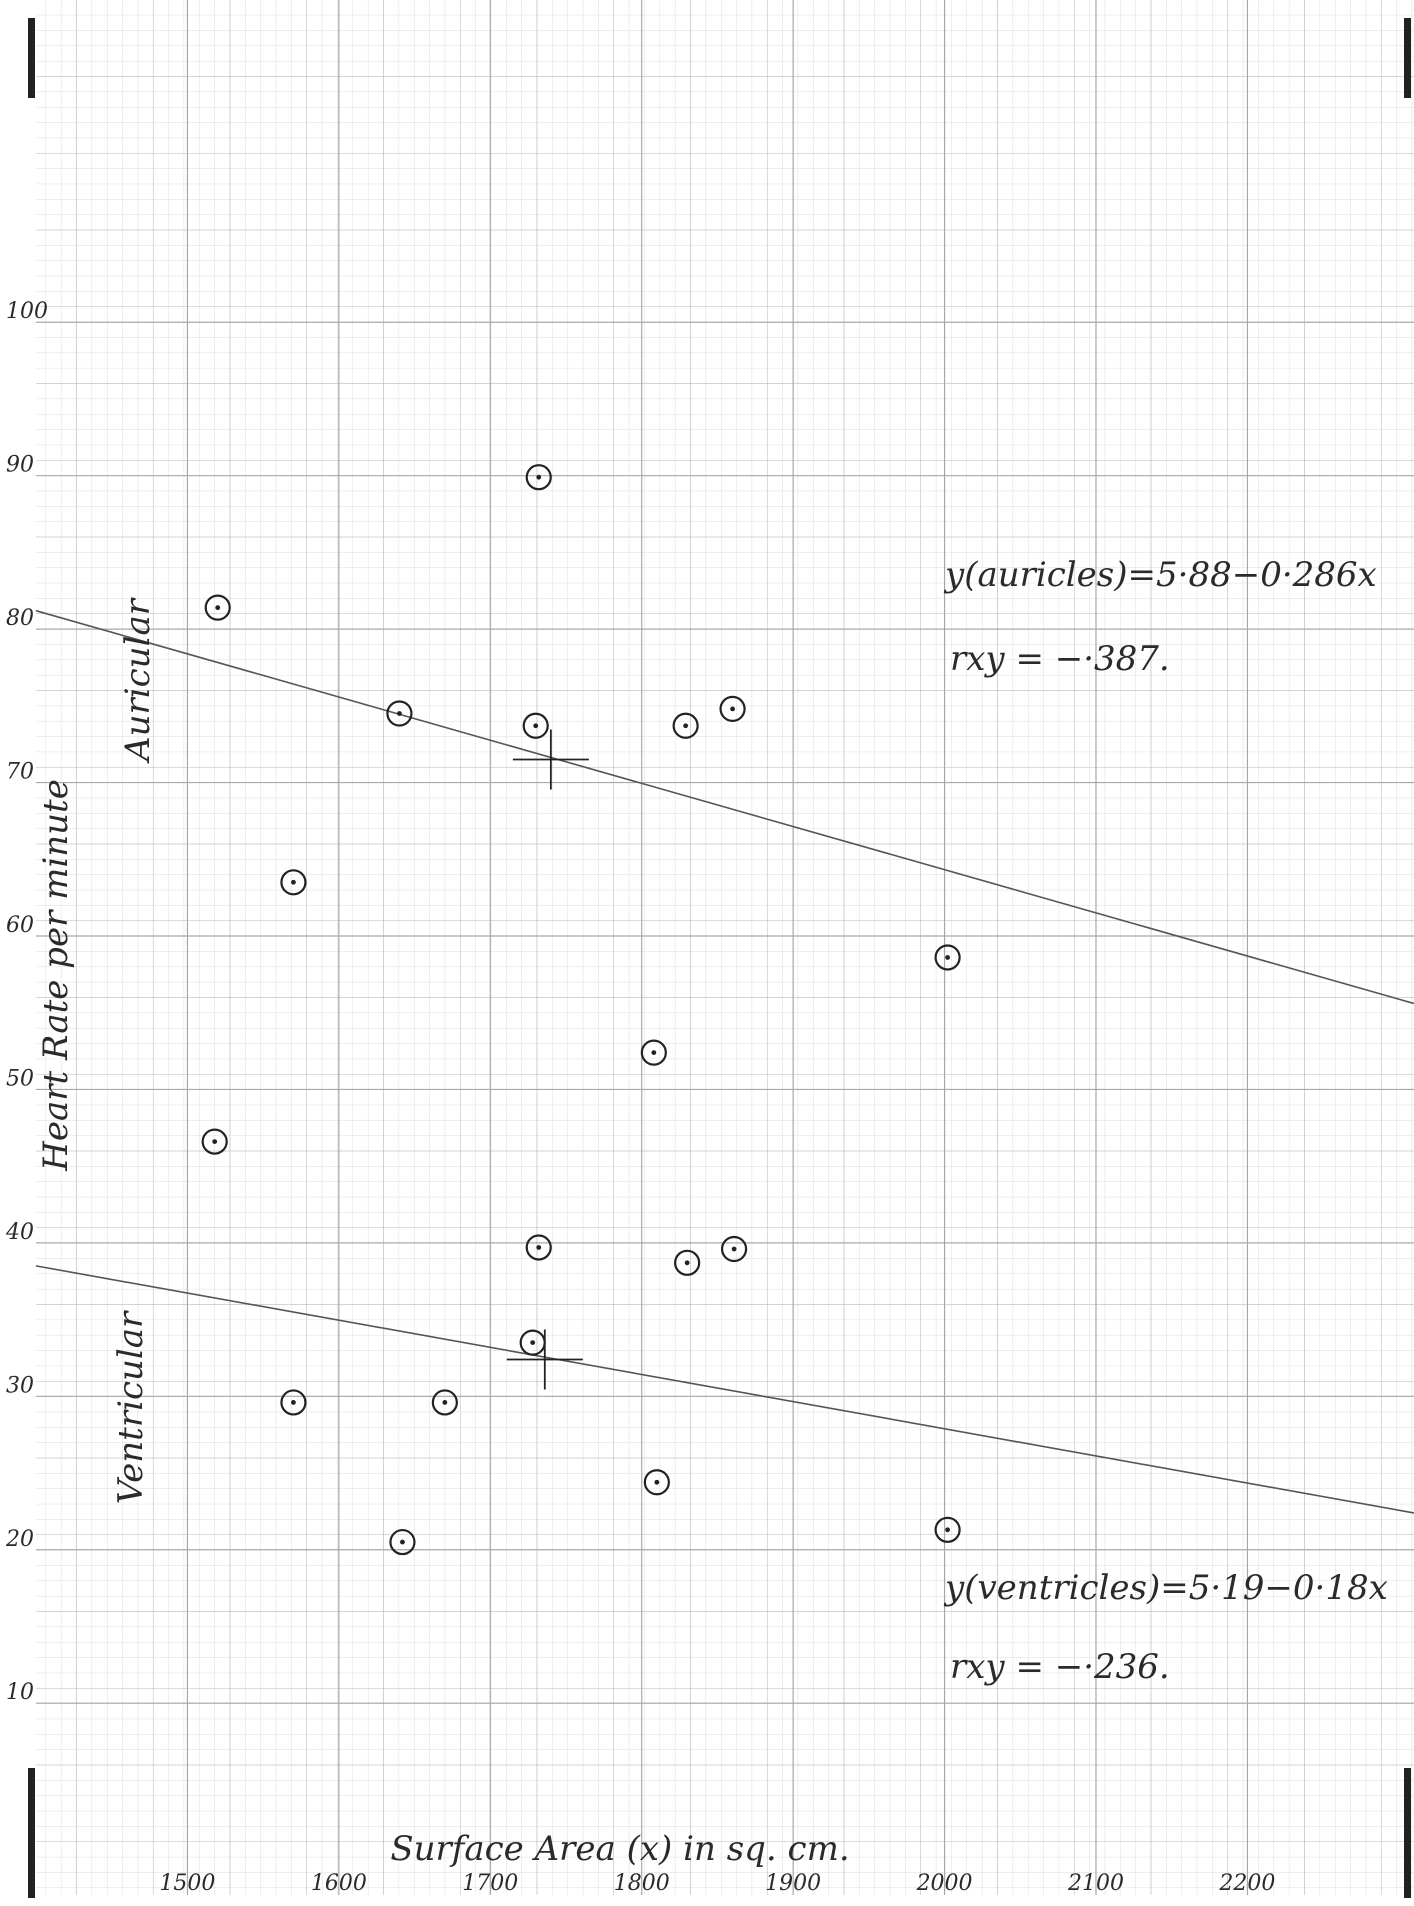 Image resolution: width=1414 pixels, height=1906 pixels. Describe the element at coordinates (20, 1692) in the screenshot. I see `y-tick-label: 10` at that location.